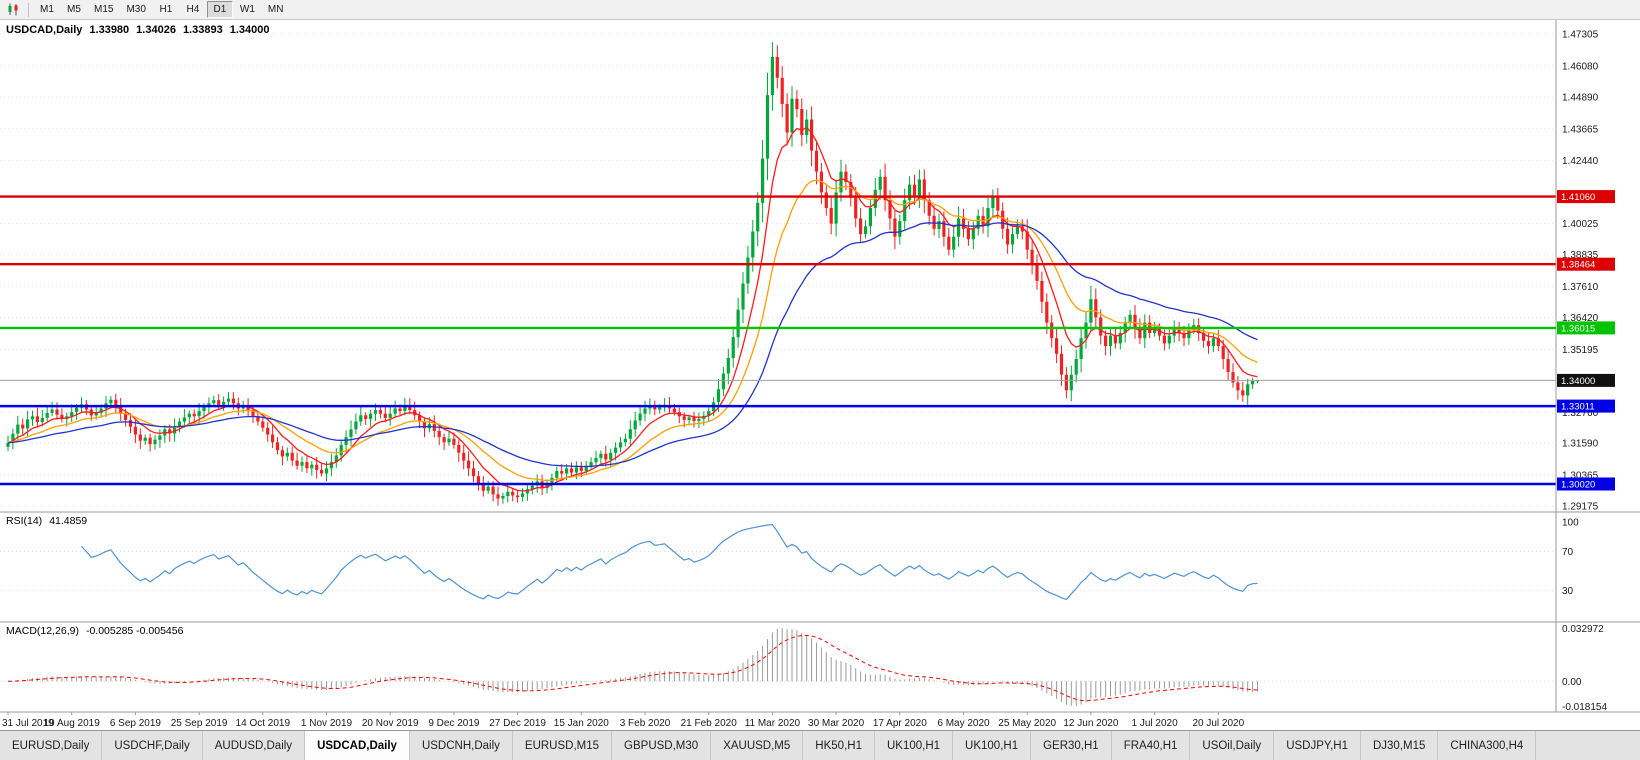  I want to click on svg-text: 20 Jul 2020, so click(1218, 723).